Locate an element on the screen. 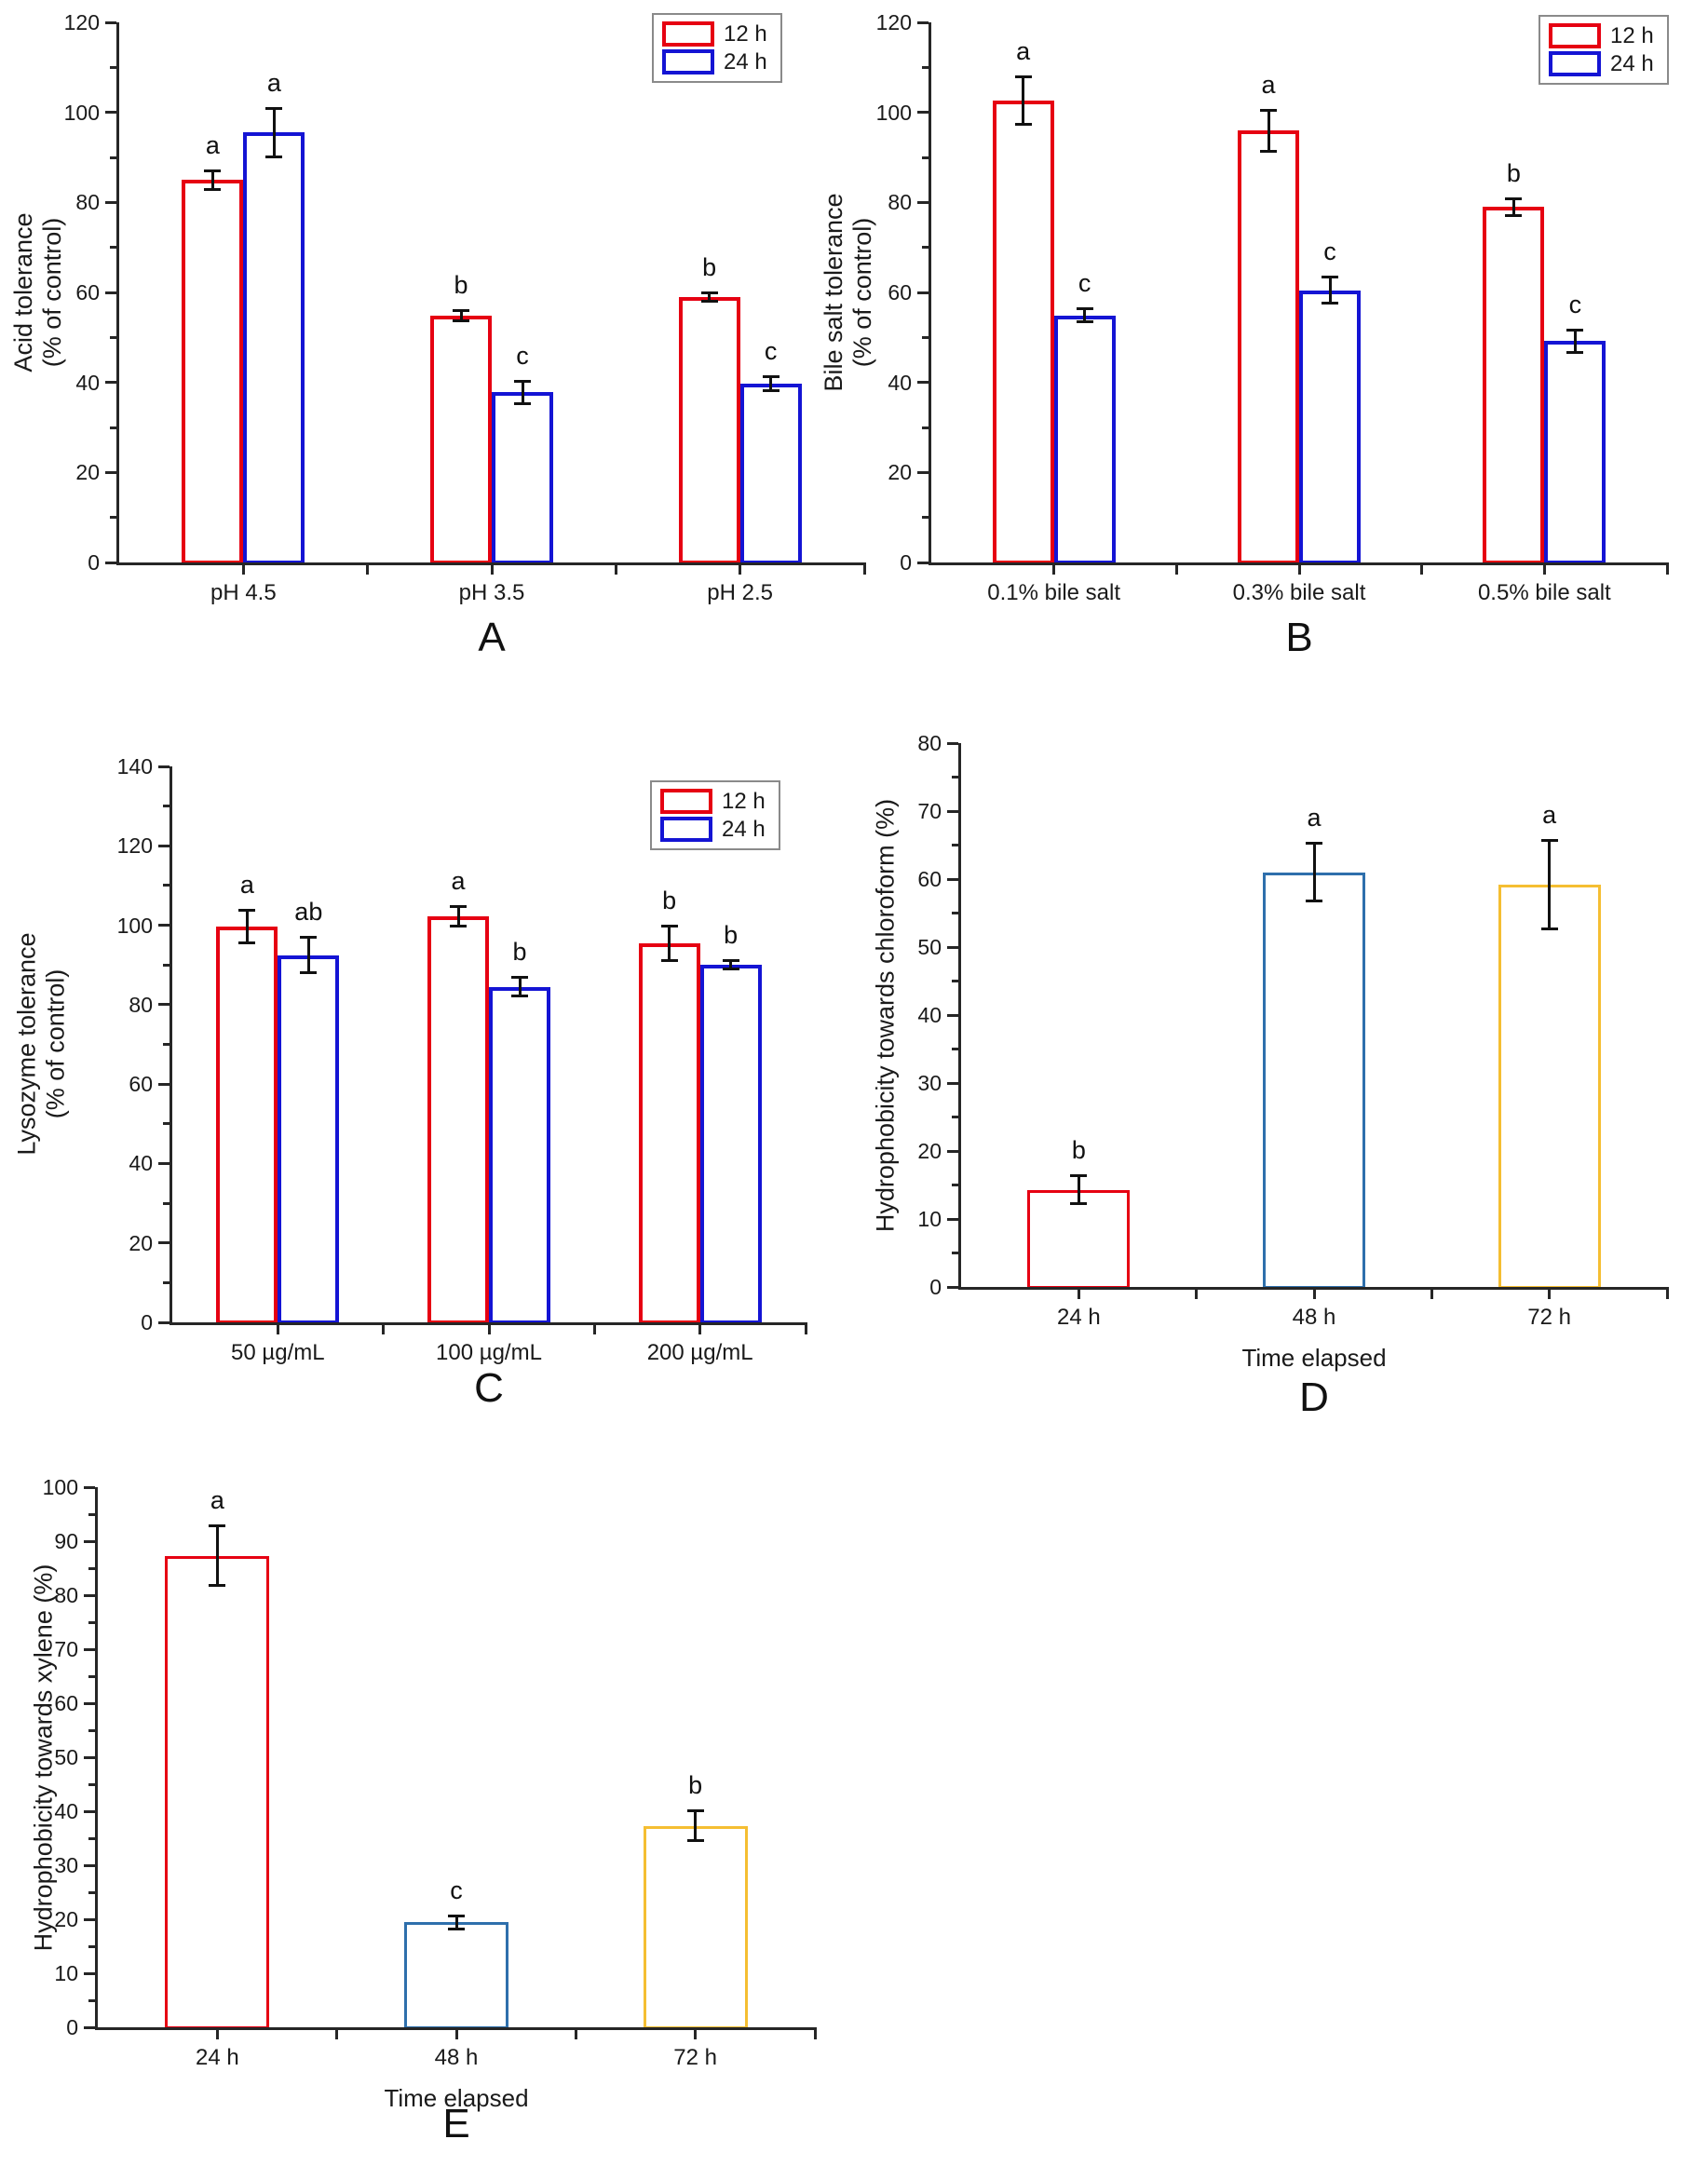 The width and height of the screenshot is (1708, 2180). legend-item-label: 24 h is located at coordinates (744, 829).